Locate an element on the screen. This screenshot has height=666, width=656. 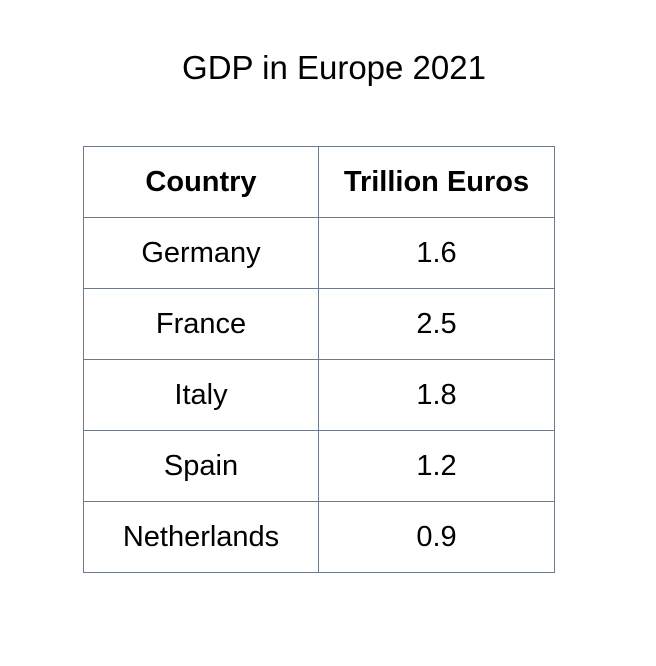
value-cell: 2.5 is located at coordinates (436, 324).